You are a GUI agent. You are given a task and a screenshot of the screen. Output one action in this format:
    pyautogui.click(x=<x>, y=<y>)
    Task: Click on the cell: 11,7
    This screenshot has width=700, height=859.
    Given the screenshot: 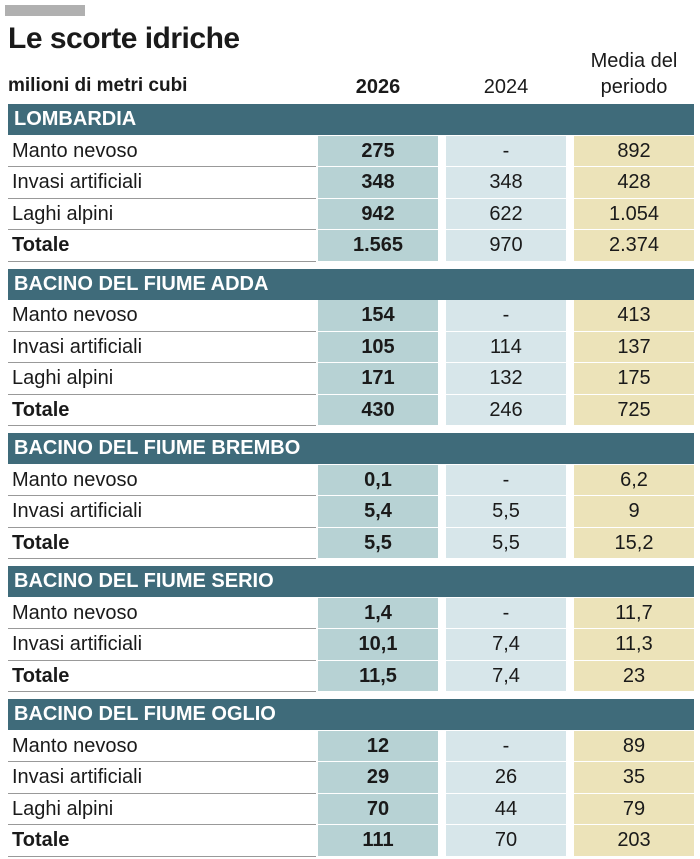 What is the action you would take?
    pyautogui.click(x=634, y=613)
    